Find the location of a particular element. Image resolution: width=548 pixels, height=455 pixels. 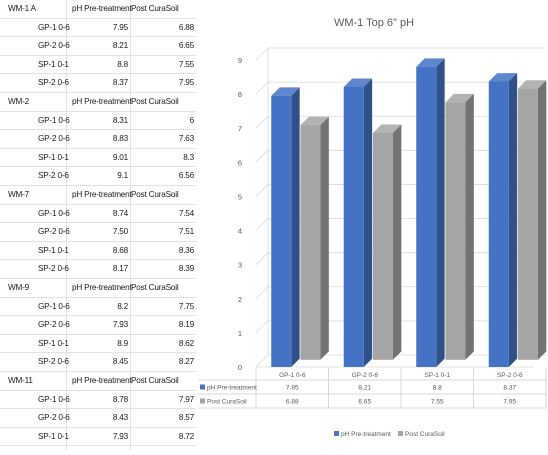

pre-value-cell: 8.74 is located at coordinates (120, 213).